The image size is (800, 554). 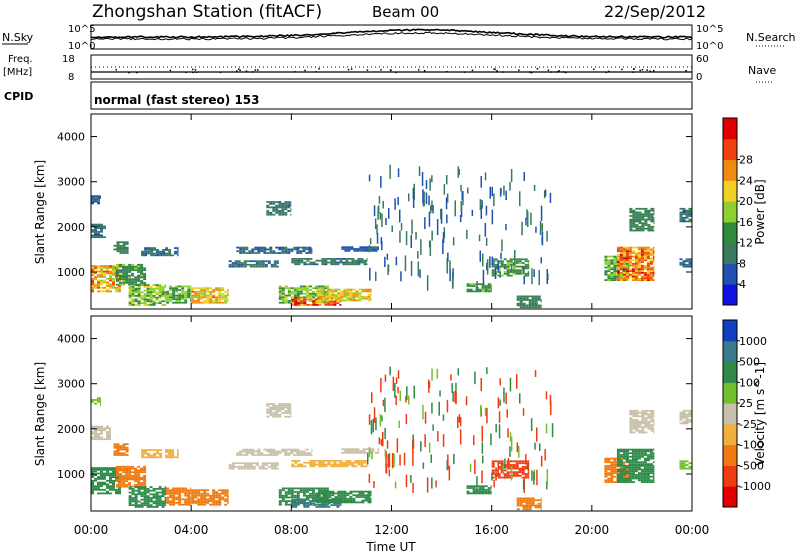 I want to click on colorbar-swatch, so click(x=730, y=170).